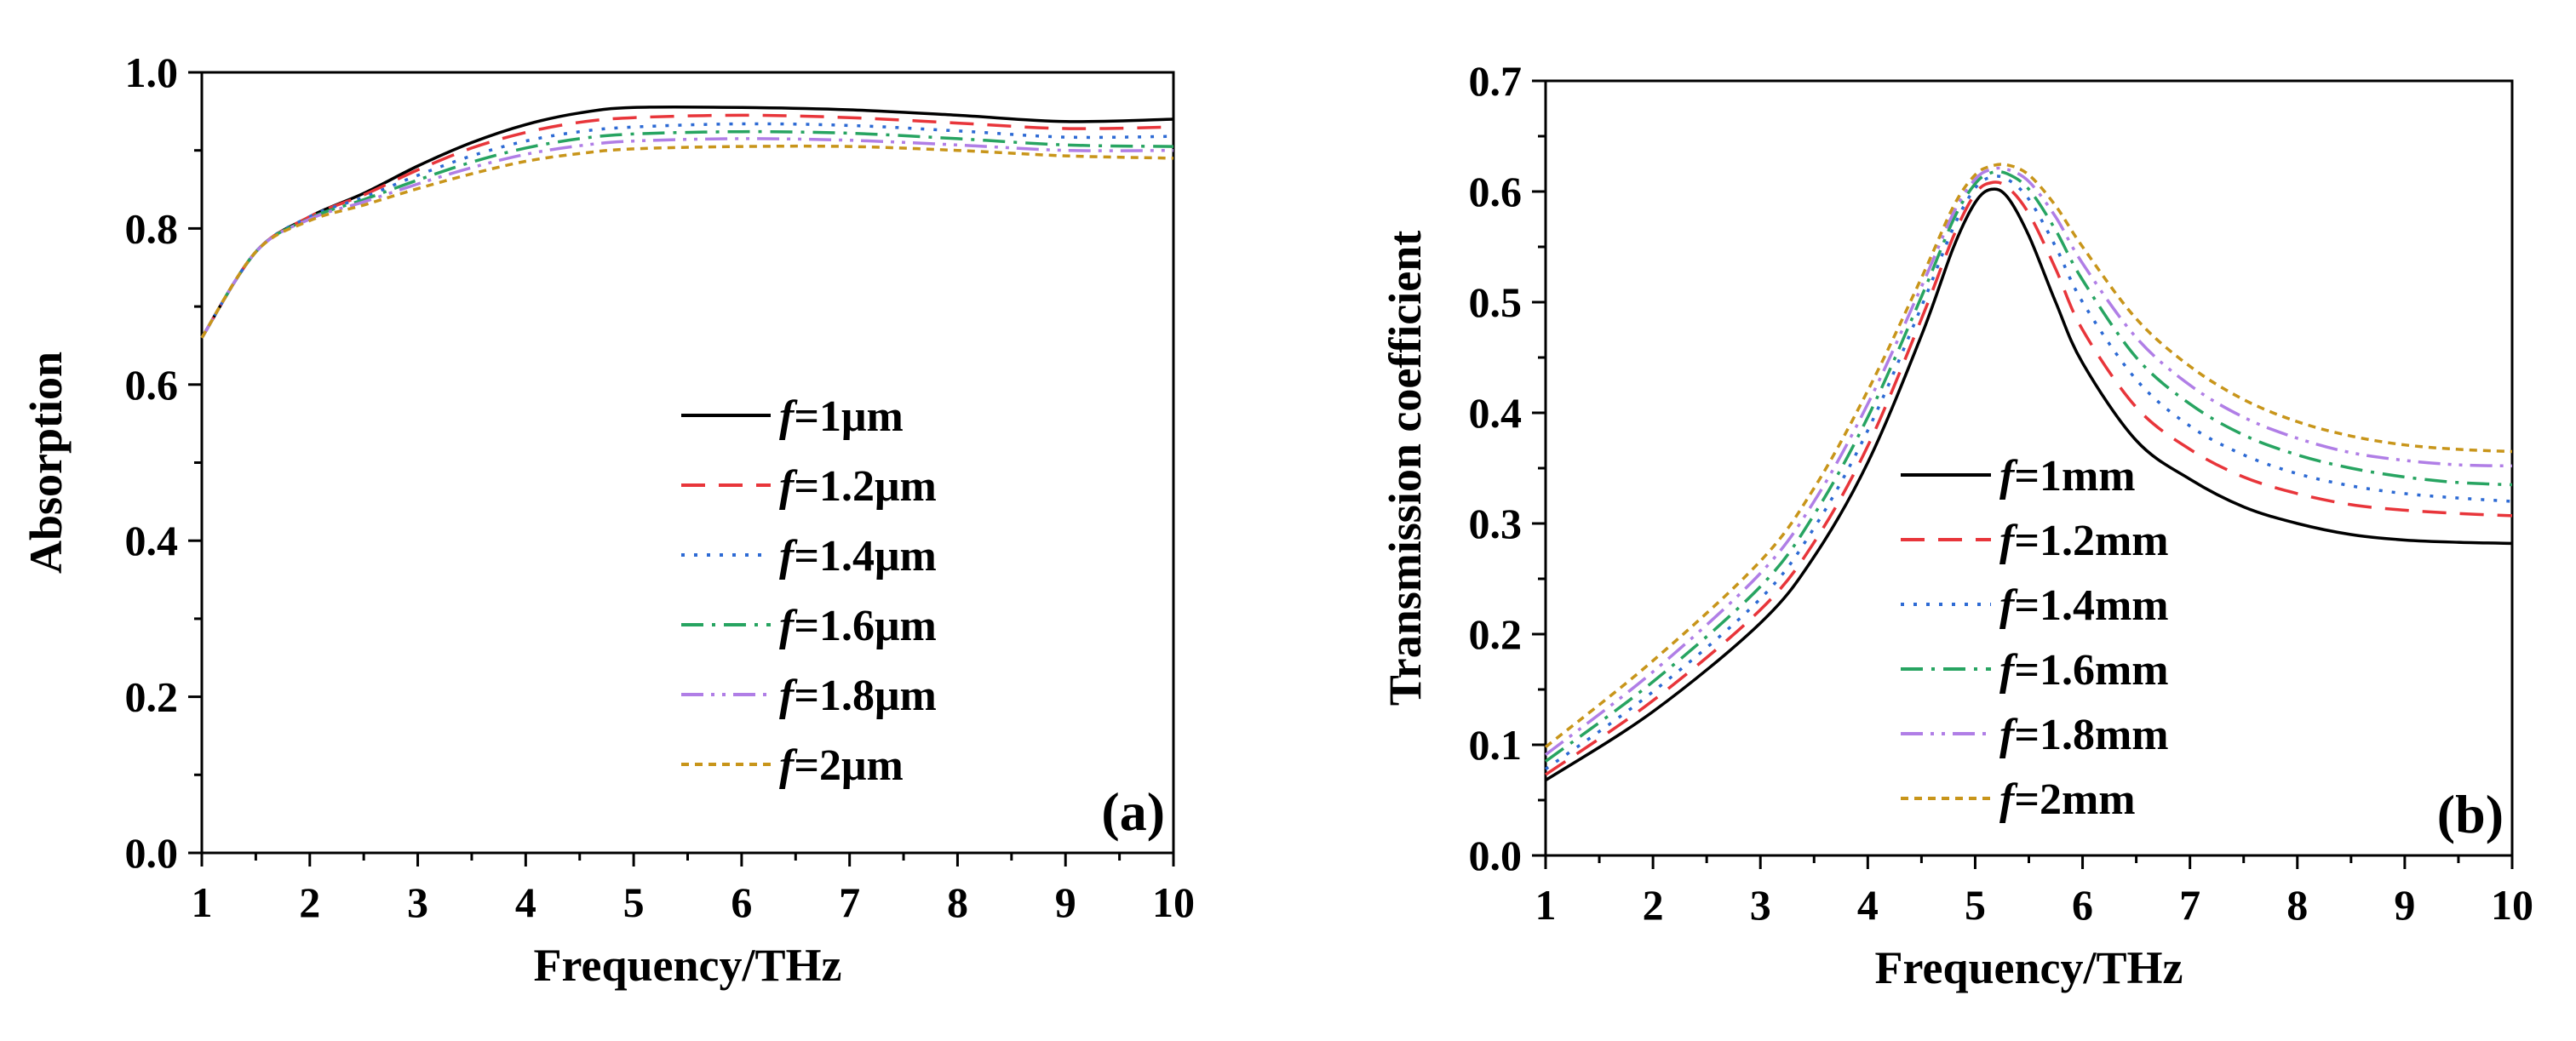 The height and width of the screenshot is (1041, 2576). Describe the element at coordinates (46, 463) in the screenshot. I see `panel-a-y-axis-title: Absorption` at that location.